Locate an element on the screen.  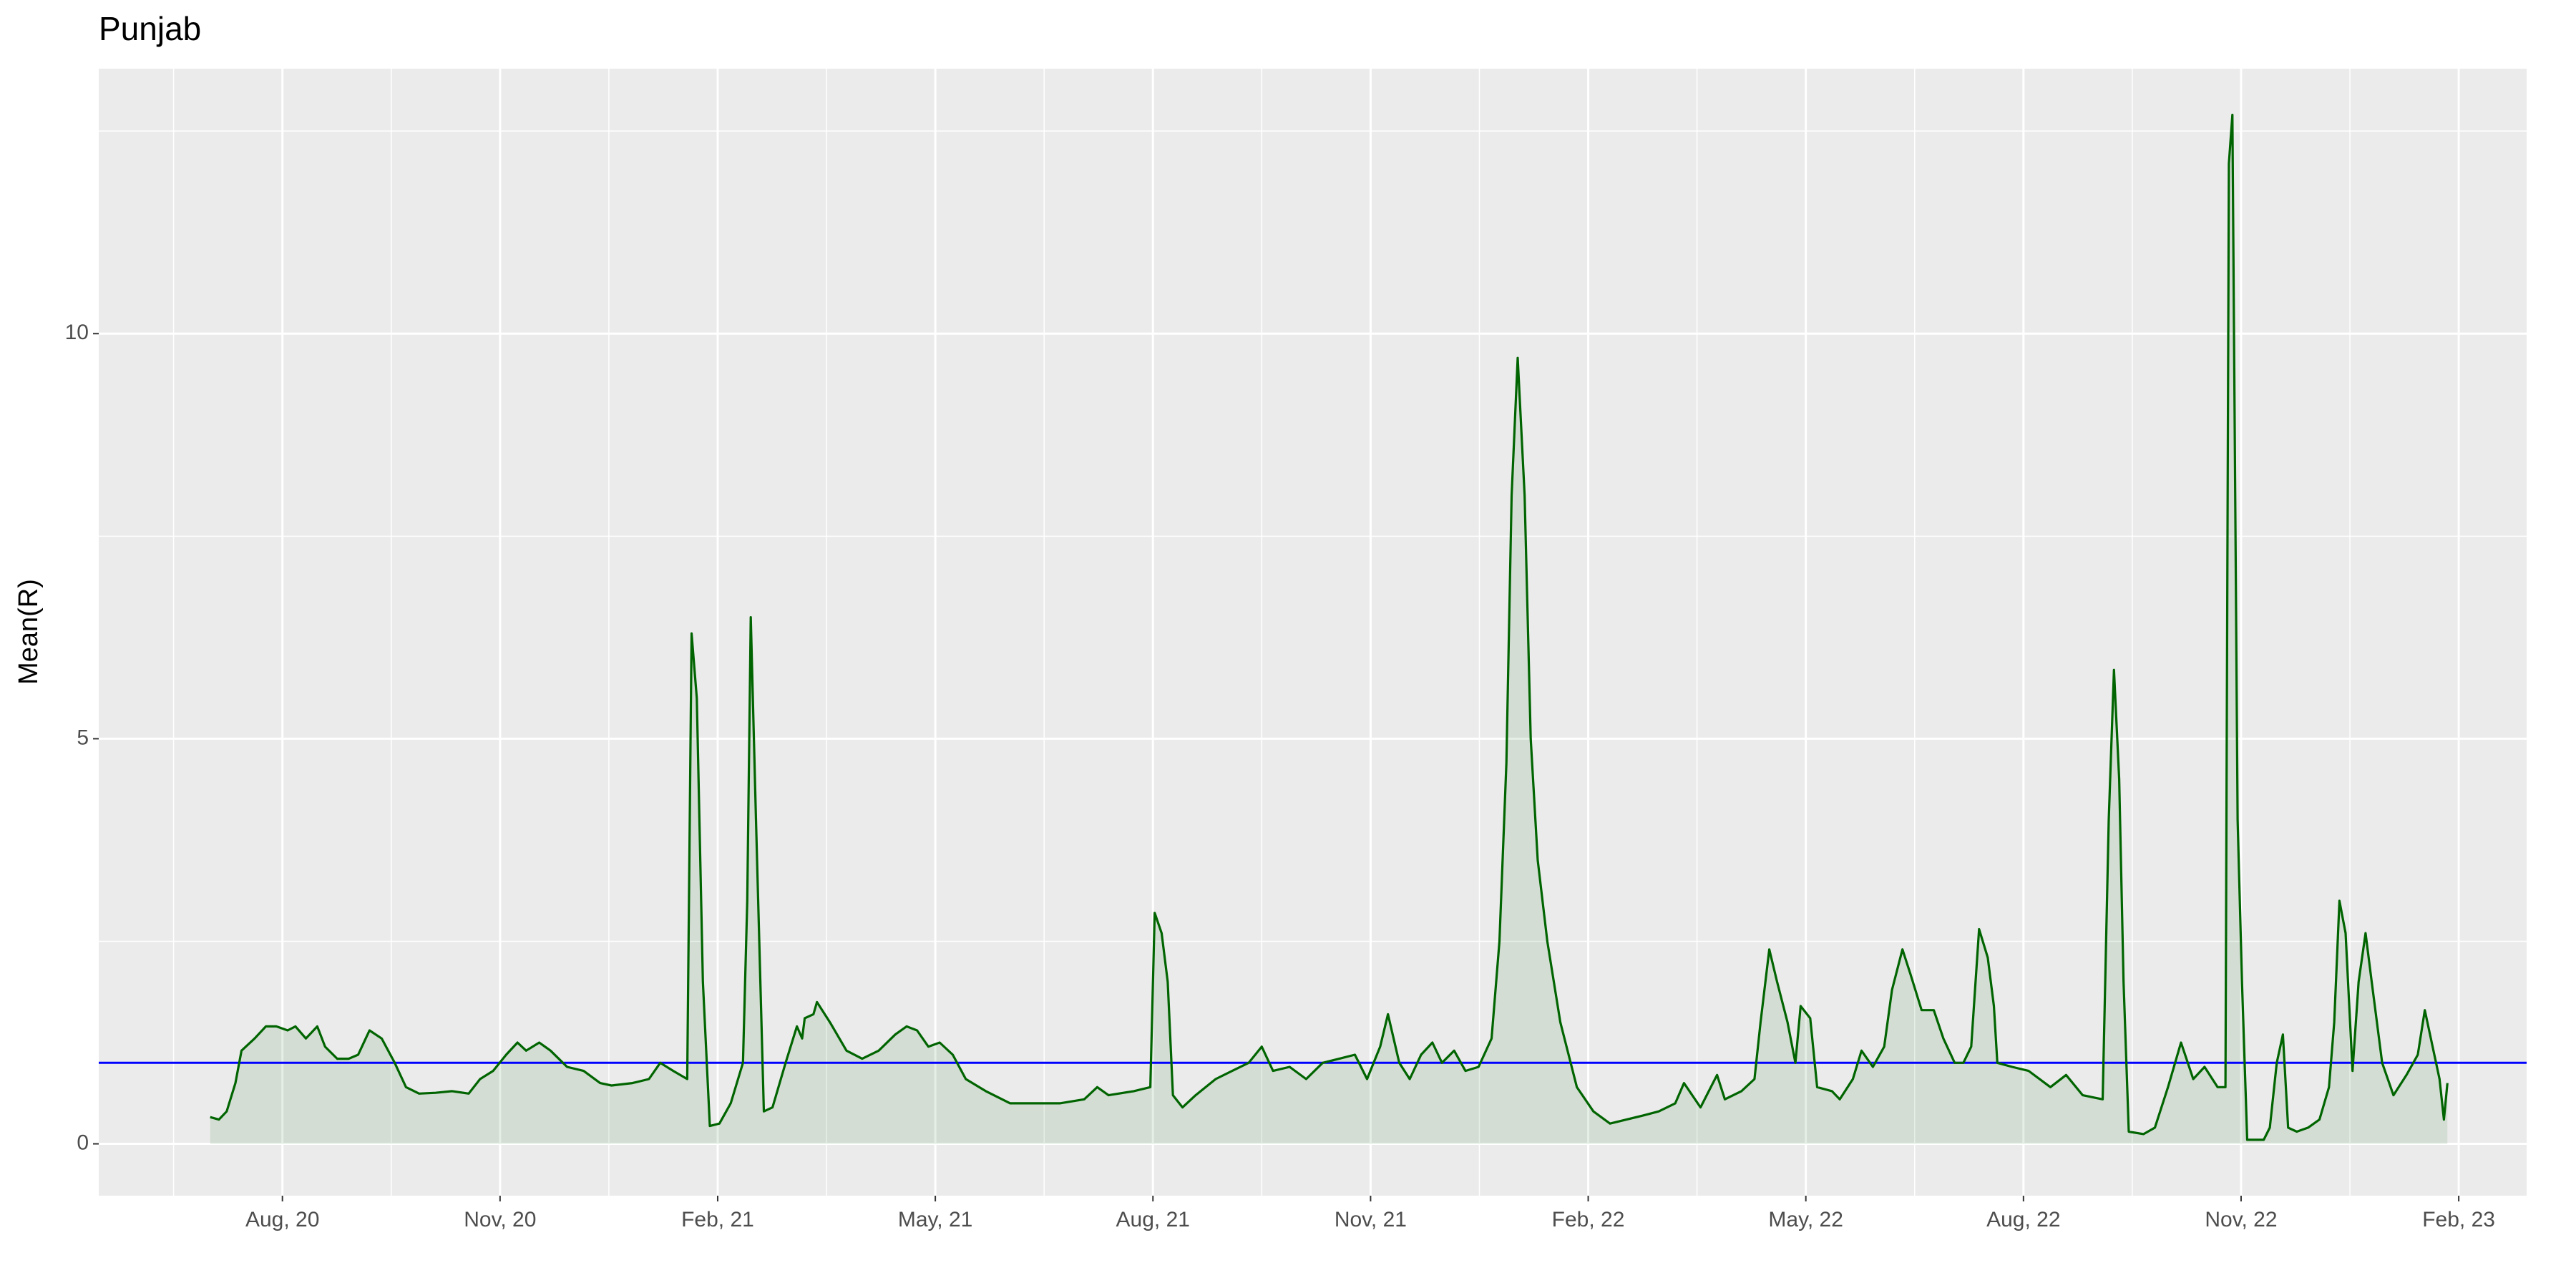
x-tick-label: Aug, 20 is located at coordinates (282, 1219).